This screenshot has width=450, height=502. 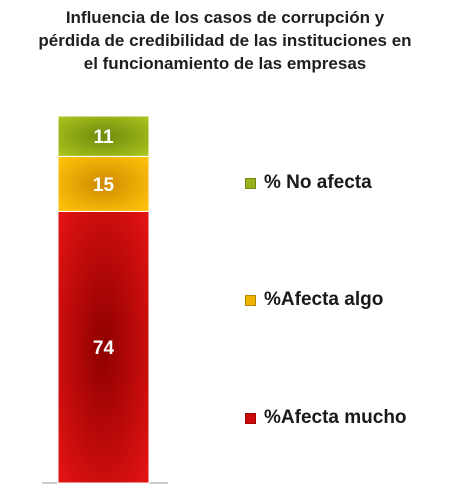 I want to click on data-label-2: 15, so click(x=104, y=185).